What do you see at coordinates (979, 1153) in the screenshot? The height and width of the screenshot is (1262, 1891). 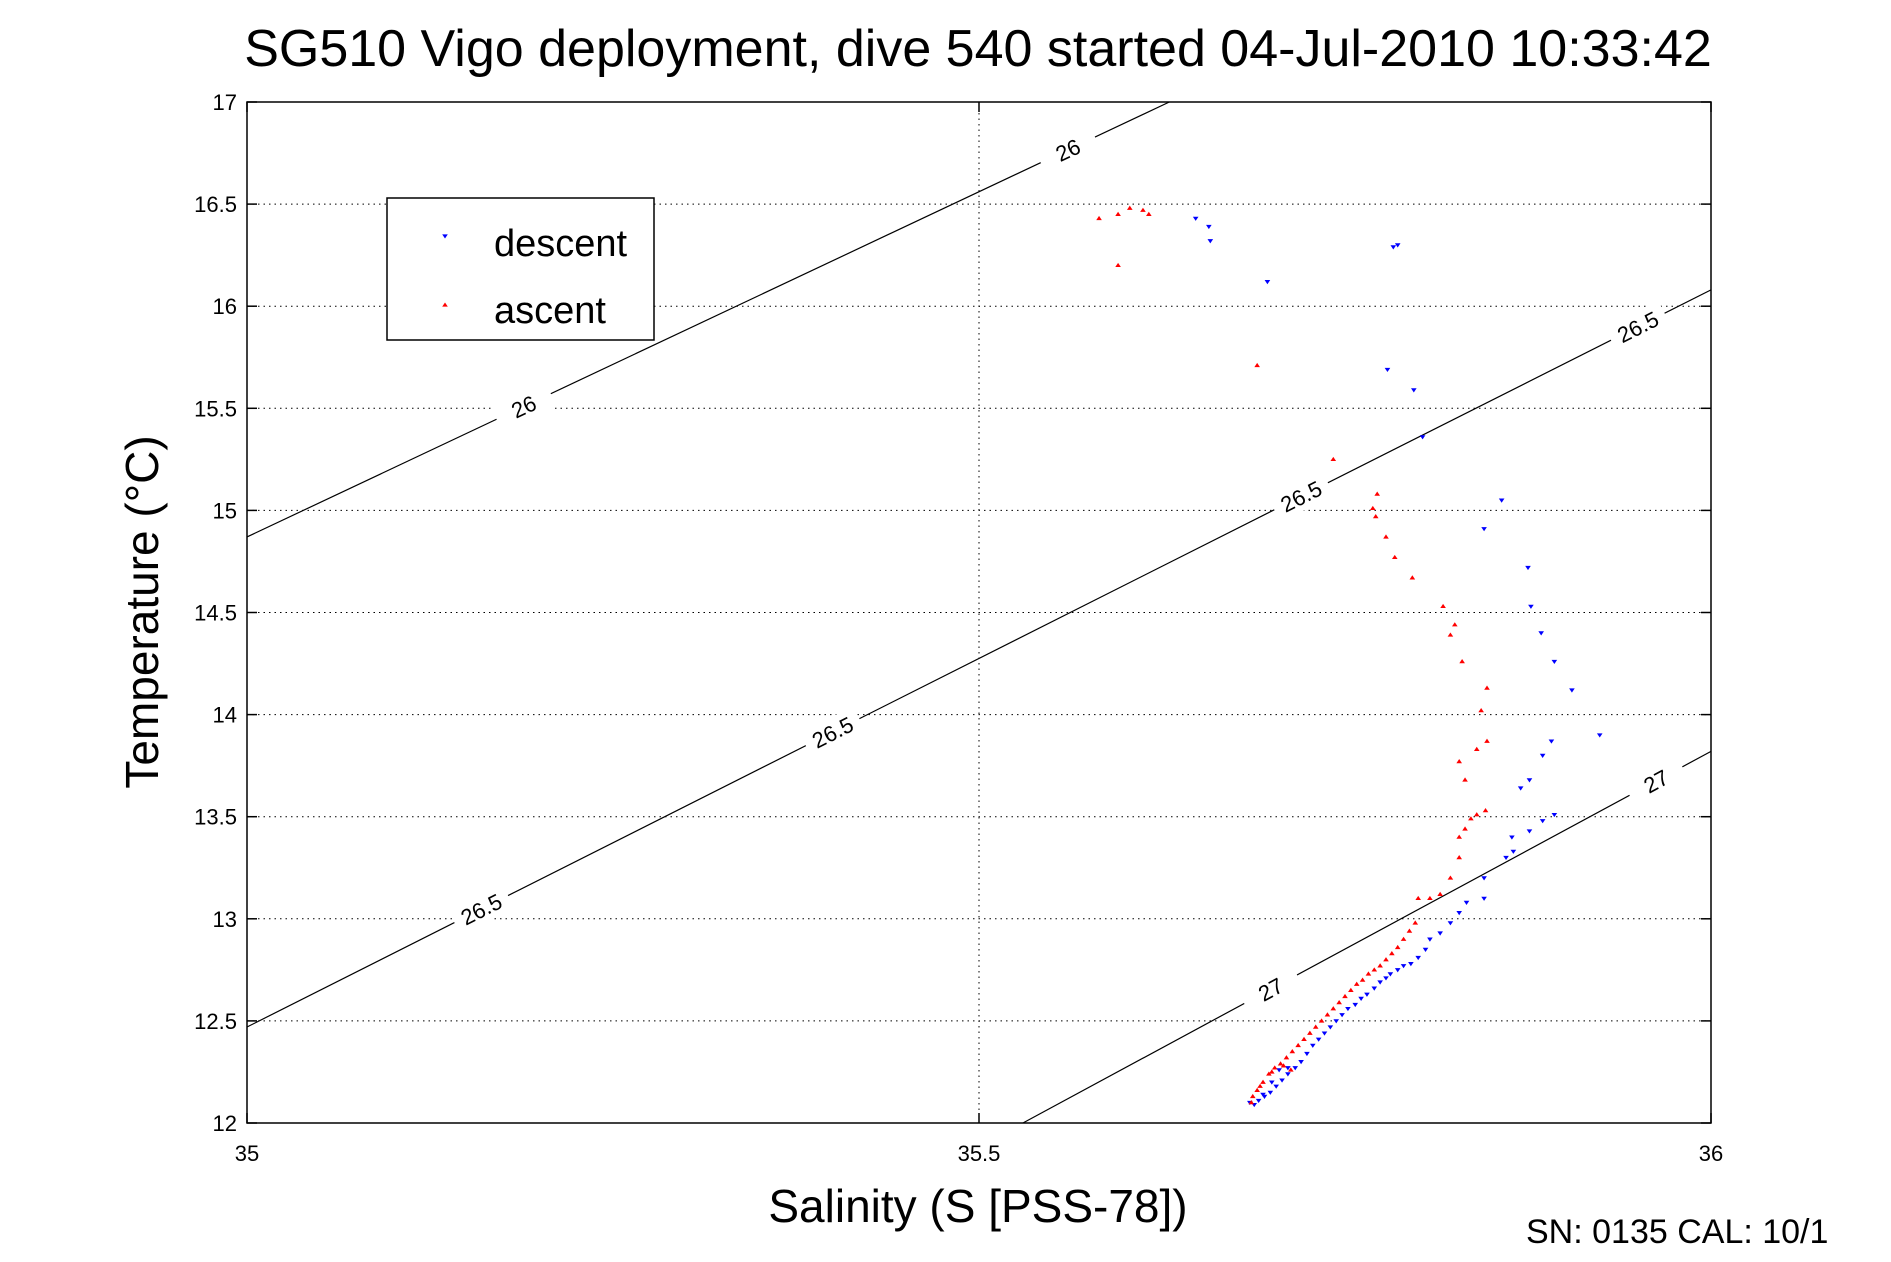 I see `x-tick-label: 35.5` at bounding box center [979, 1153].